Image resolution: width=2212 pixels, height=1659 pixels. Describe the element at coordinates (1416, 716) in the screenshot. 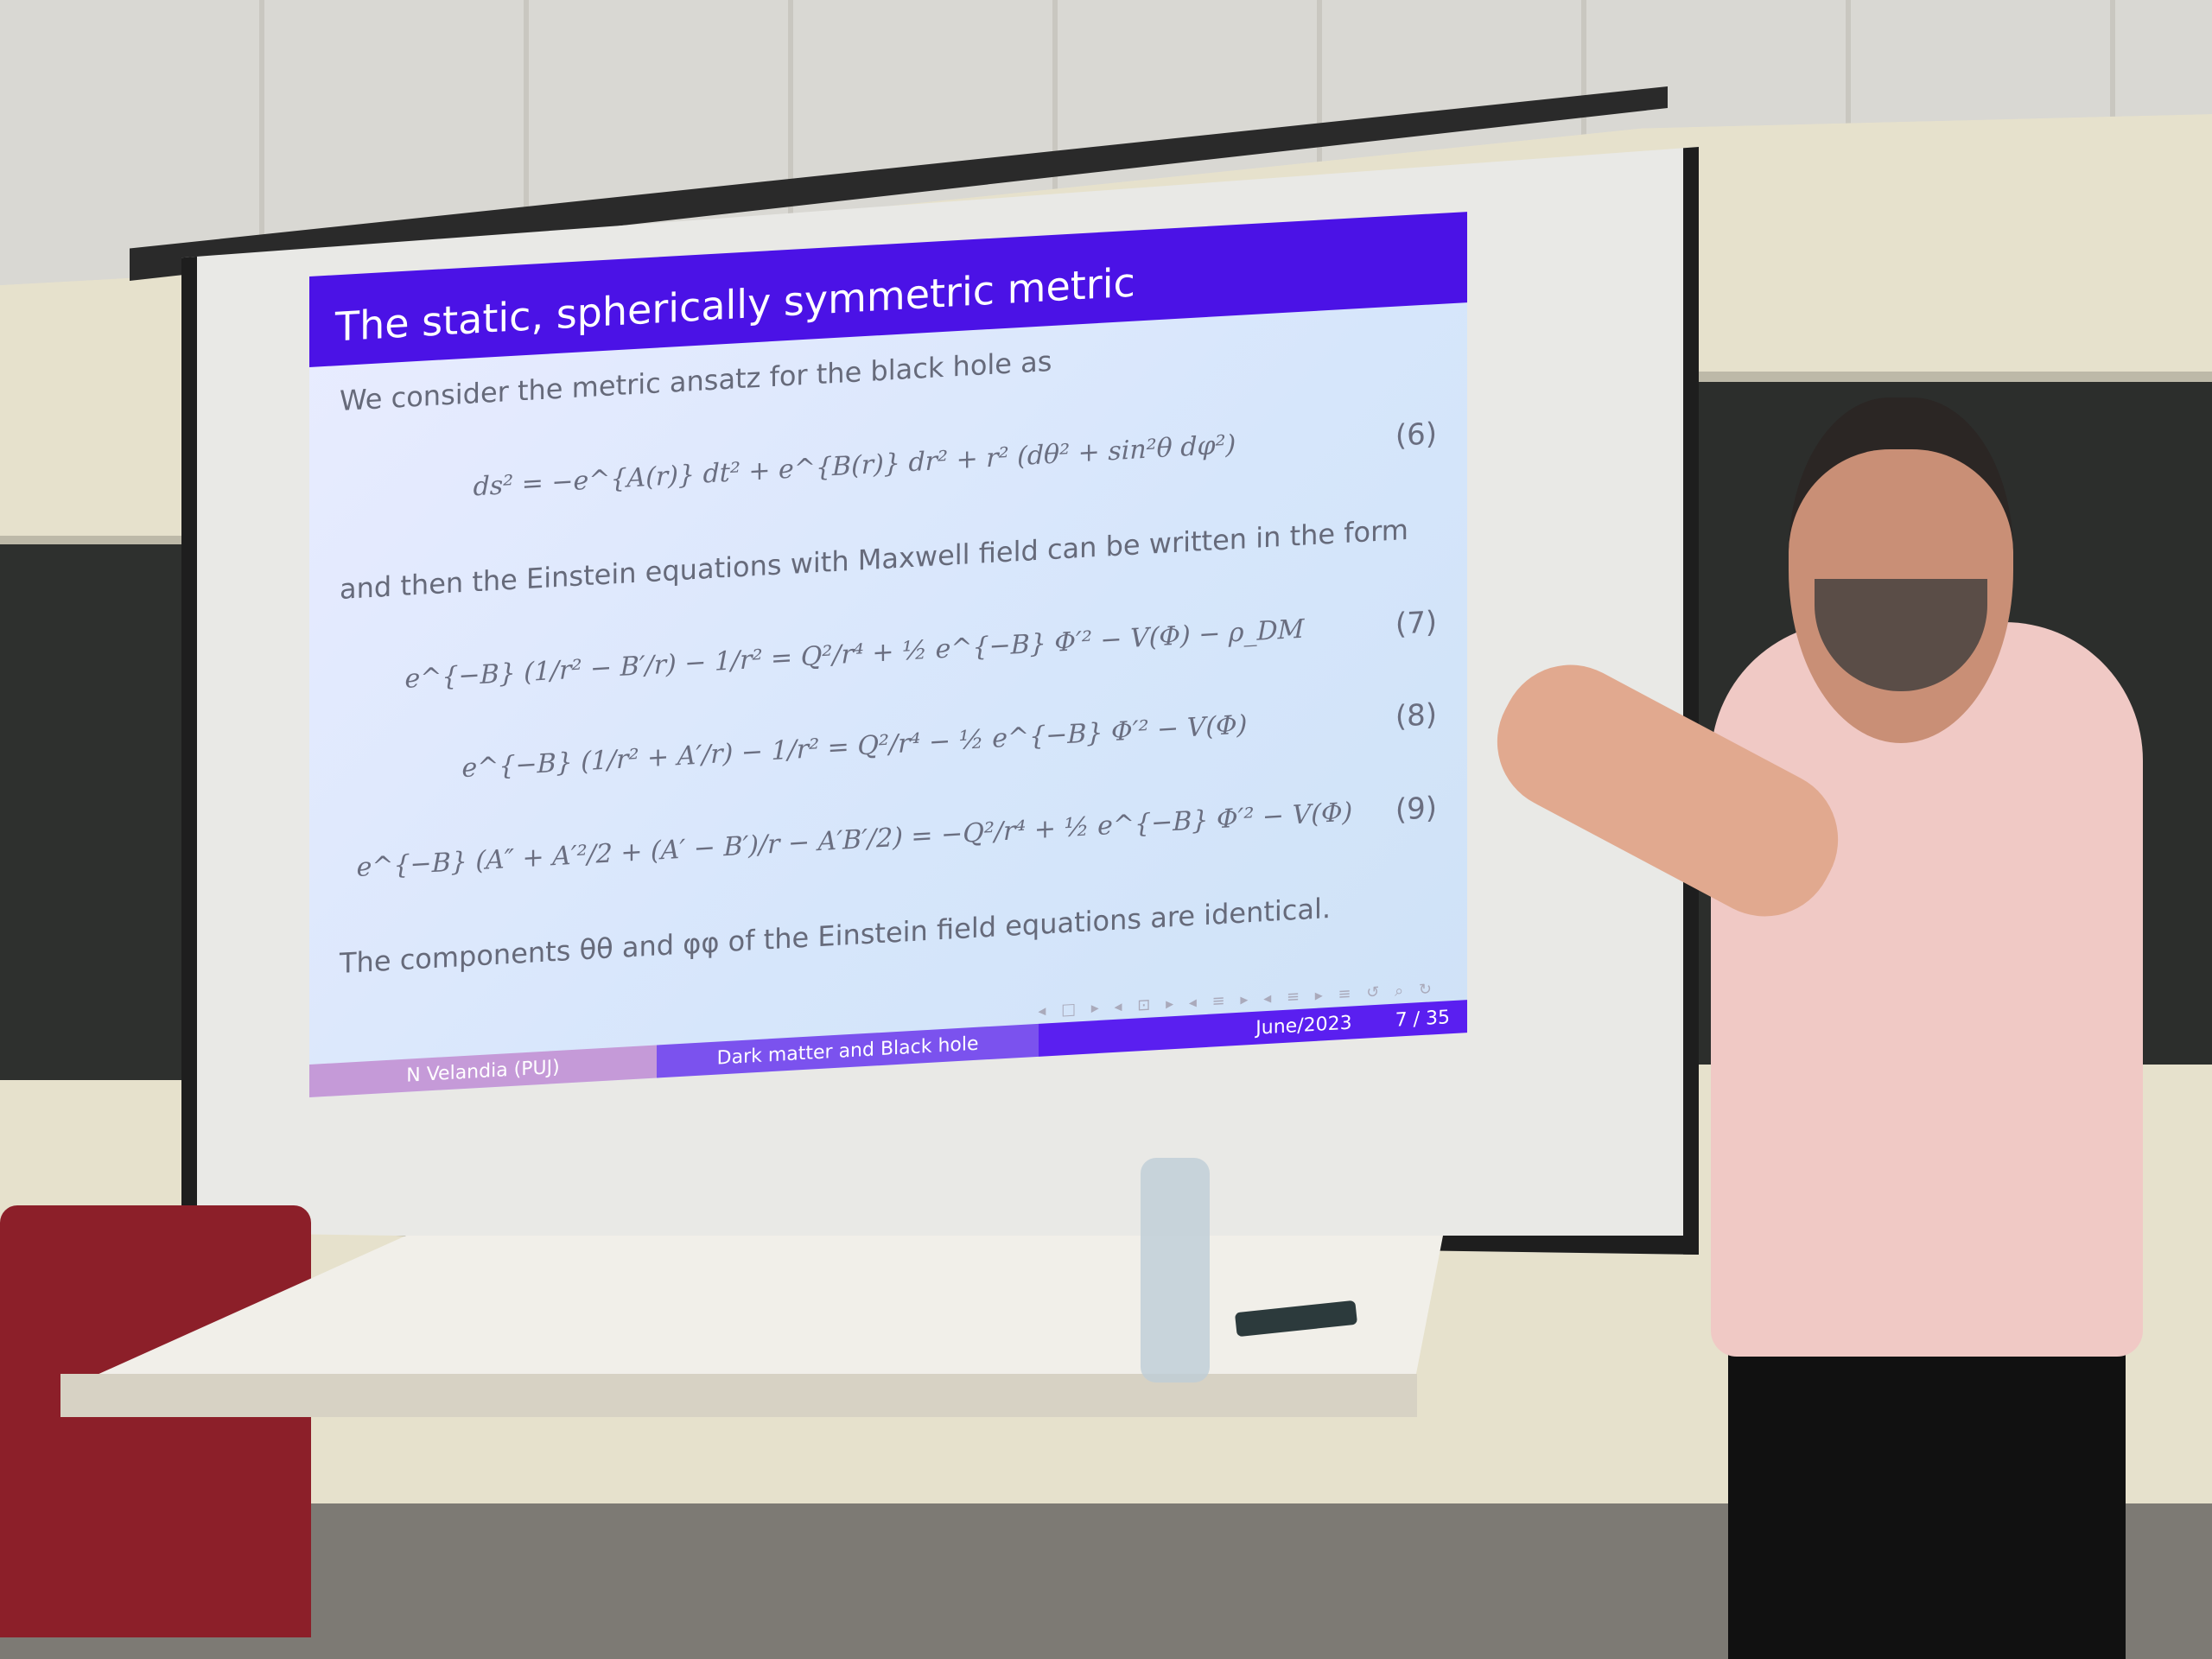

I see `equation-number-8: (8)` at that location.